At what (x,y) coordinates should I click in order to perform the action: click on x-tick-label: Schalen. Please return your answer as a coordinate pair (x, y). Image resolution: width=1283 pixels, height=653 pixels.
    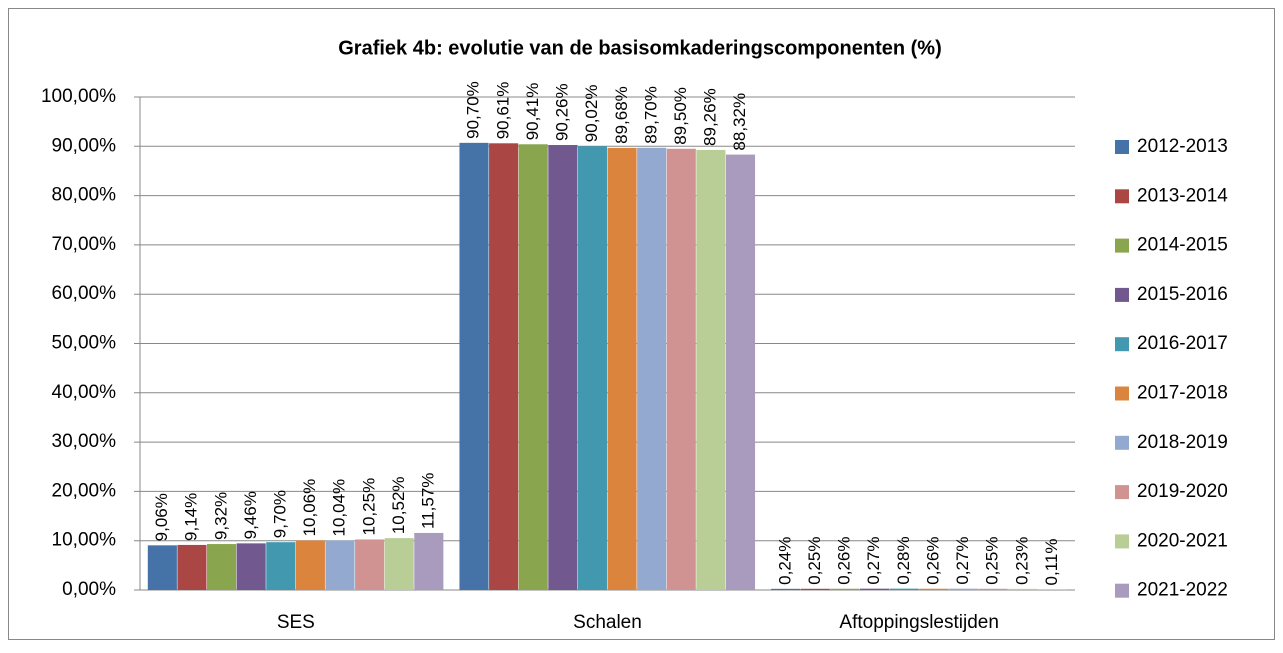
    Looking at the image, I should click on (607, 622).